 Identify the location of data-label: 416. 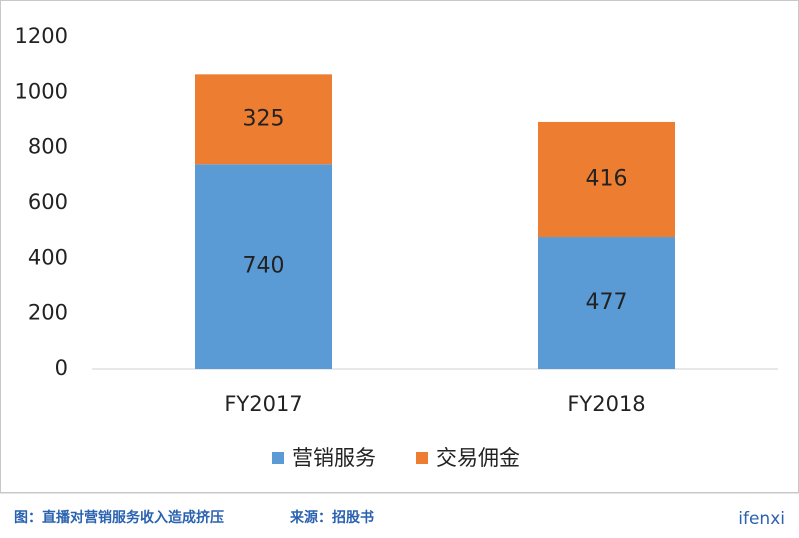
(607, 178).